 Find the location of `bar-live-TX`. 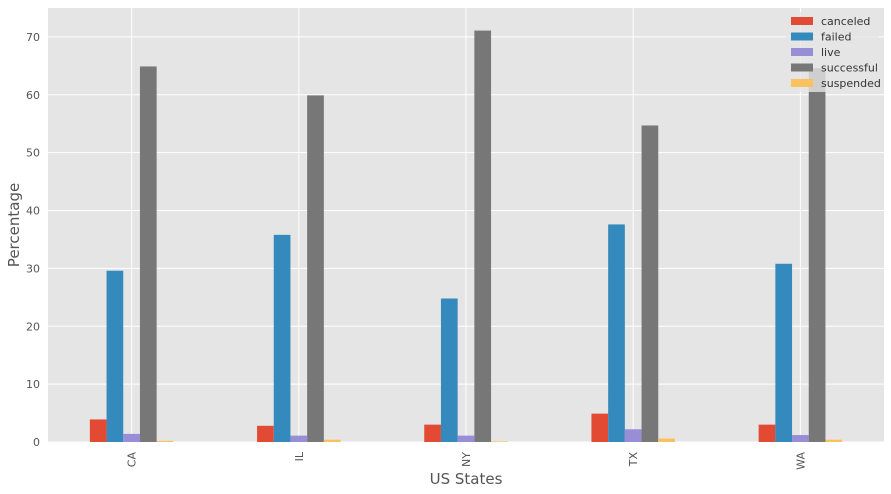

bar-live-TX is located at coordinates (633, 435).